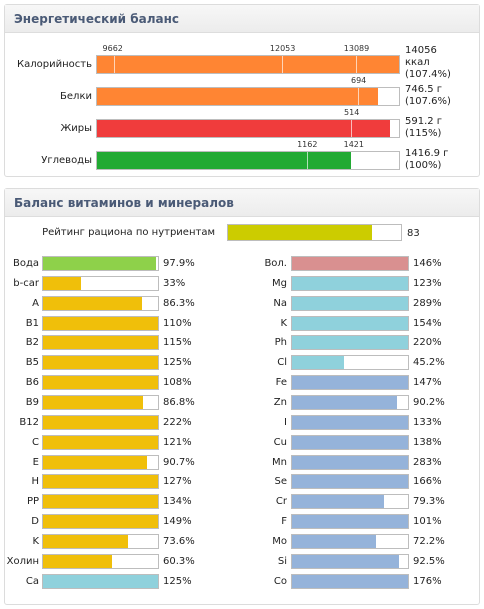 Image resolution: width=484 pixels, height=609 pixels. I want to click on nutrient-bar-a, so click(100, 303).